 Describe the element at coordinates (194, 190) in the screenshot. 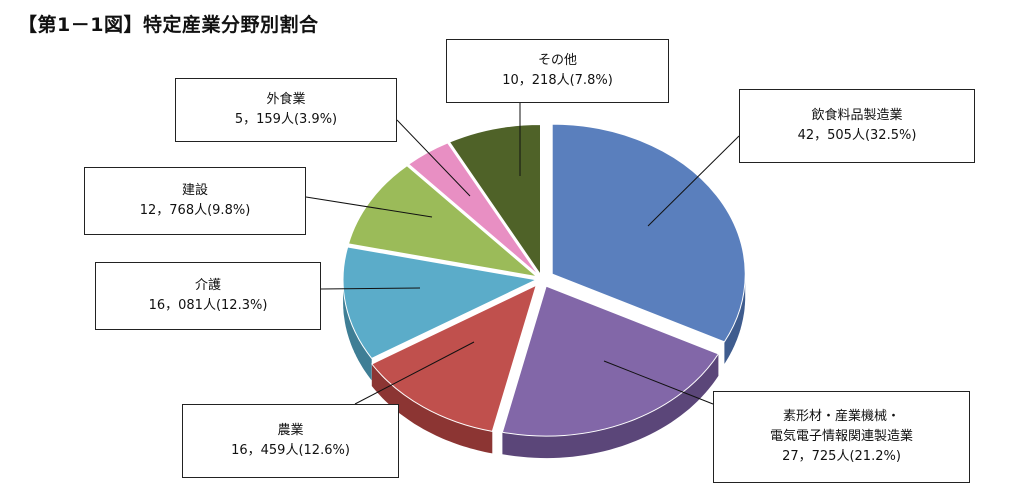

I see `slice-name: 建設` at that location.